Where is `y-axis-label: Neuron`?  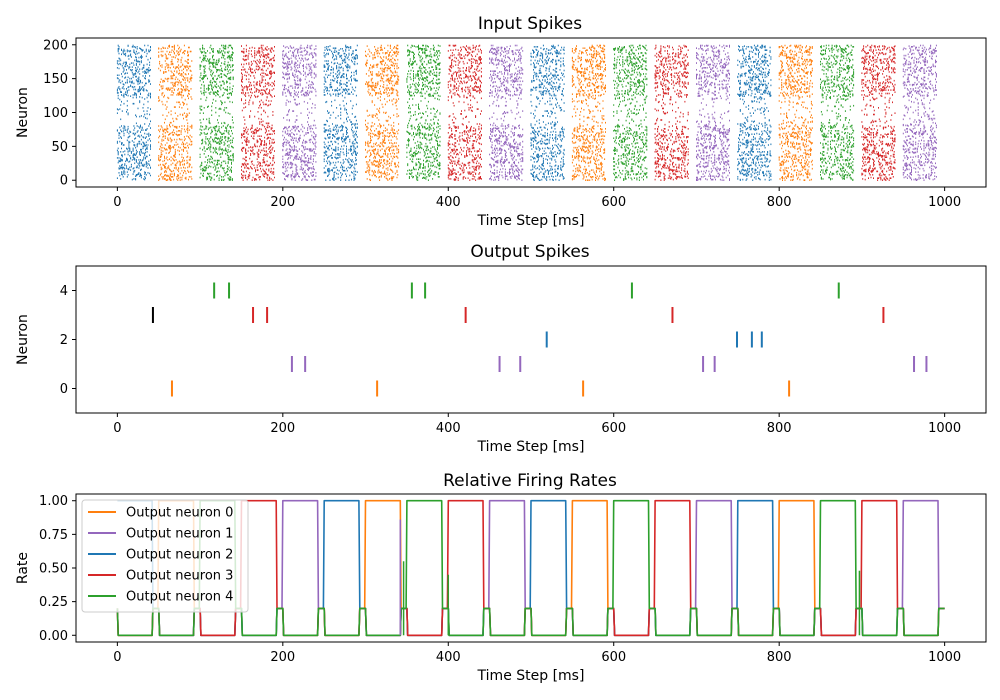 y-axis-label: Neuron is located at coordinates (23, 112).